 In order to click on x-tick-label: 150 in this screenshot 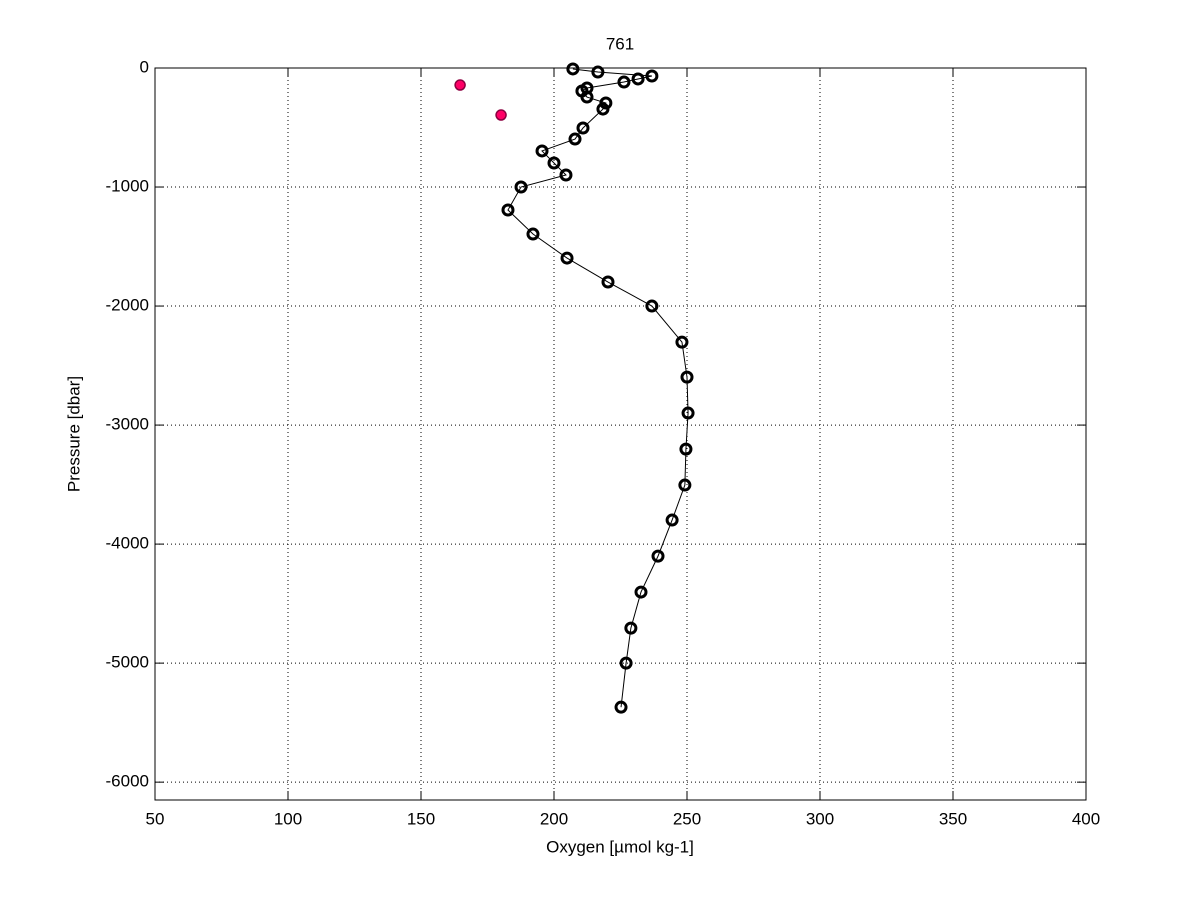, I will do `click(421, 818)`.